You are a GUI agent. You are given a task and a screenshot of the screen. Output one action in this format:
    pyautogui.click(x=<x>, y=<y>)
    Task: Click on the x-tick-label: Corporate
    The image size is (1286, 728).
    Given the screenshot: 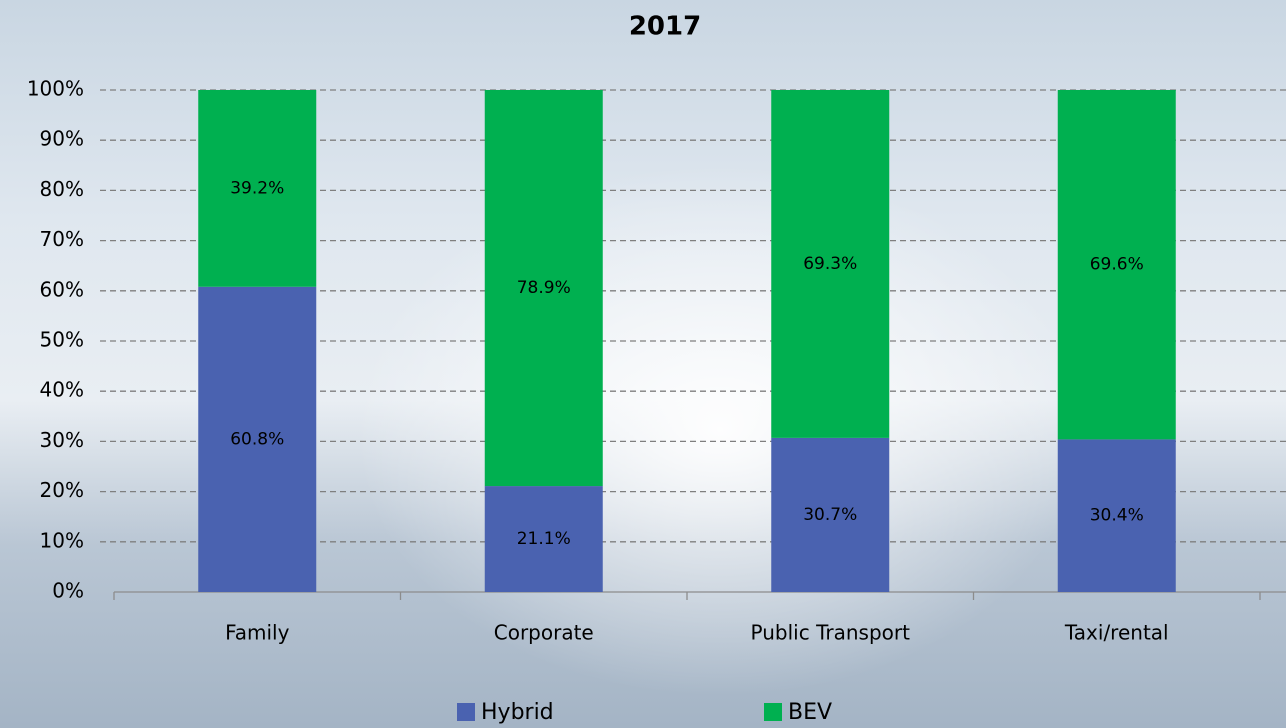 What is the action you would take?
    pyautogui.click(x=544, y=633)
    